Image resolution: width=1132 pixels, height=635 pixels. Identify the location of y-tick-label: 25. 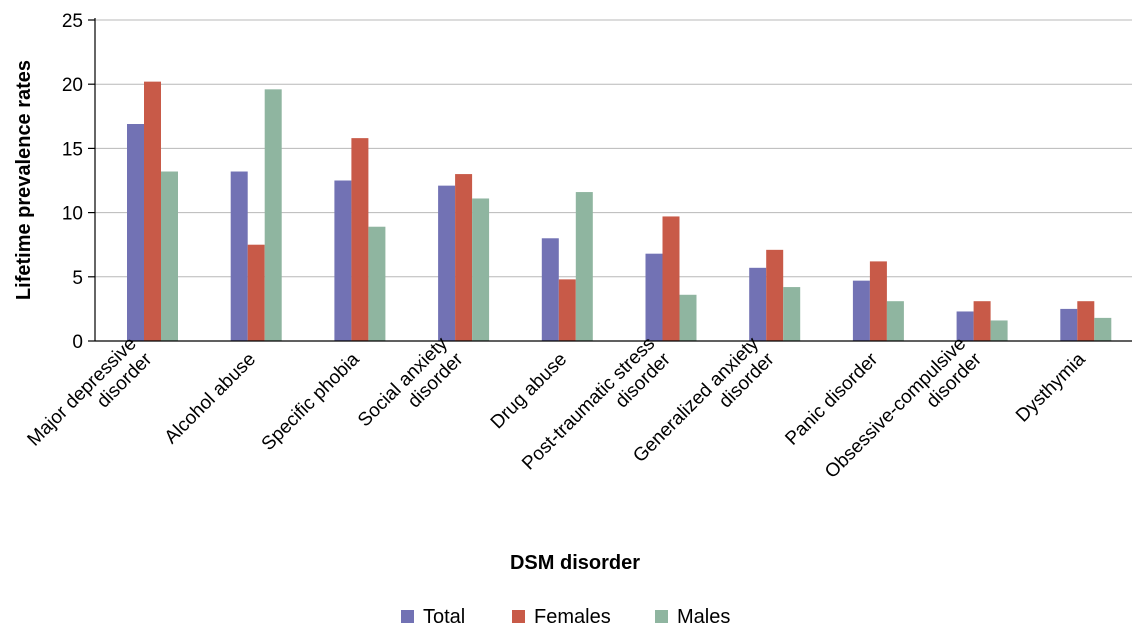
(72, 21).